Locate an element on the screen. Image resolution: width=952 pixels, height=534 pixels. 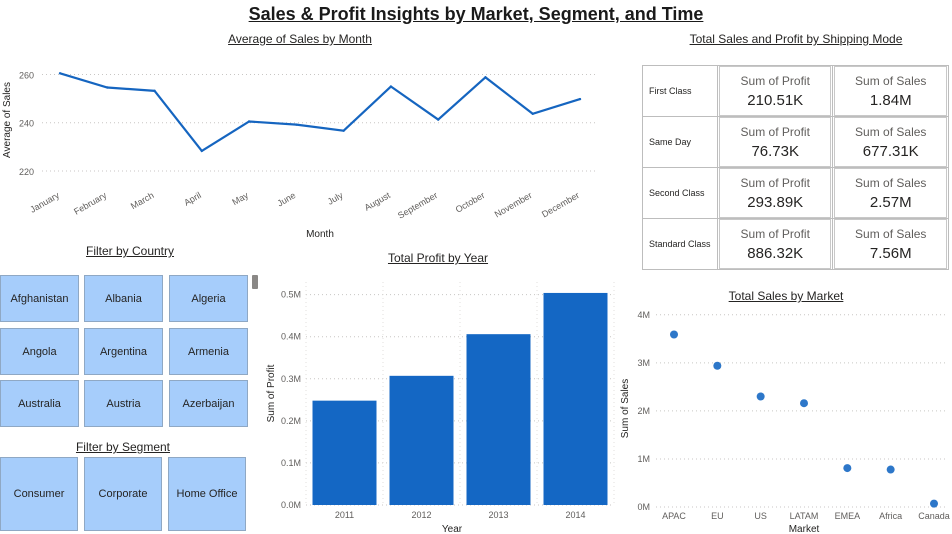
country-tile-angola: Angola is located at coordinates (39, 351).